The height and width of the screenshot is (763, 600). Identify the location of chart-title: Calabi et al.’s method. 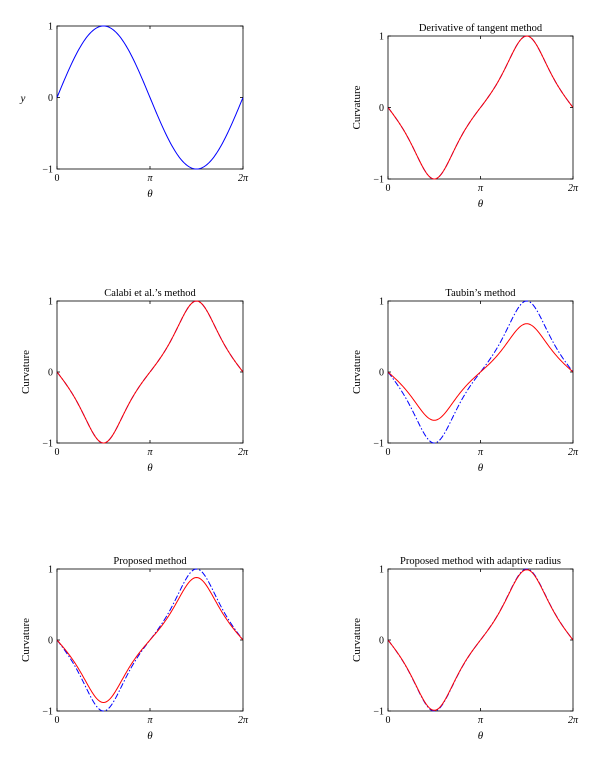
(150, 293).